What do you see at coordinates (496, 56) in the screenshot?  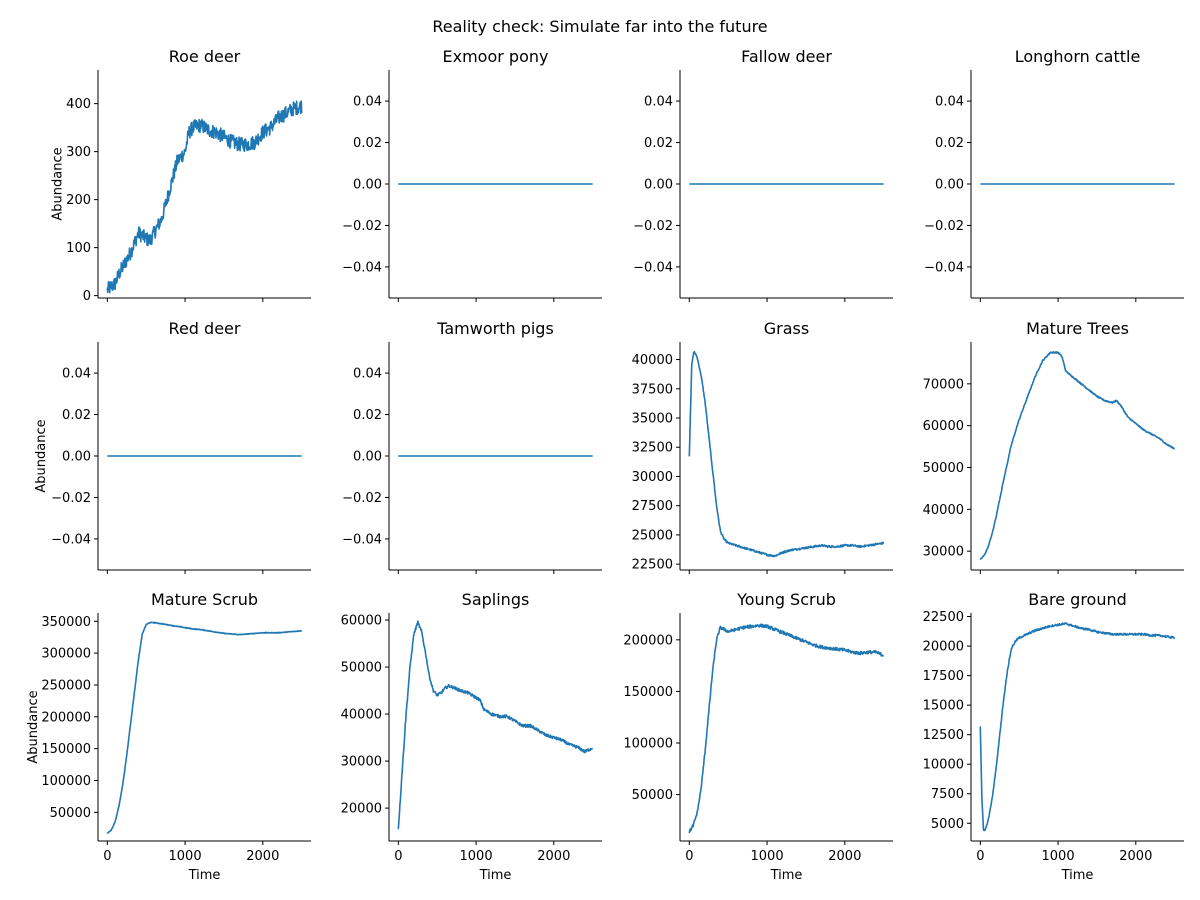 I see `subplot-title: Exmoor pony` at bounding box center [496, 56].